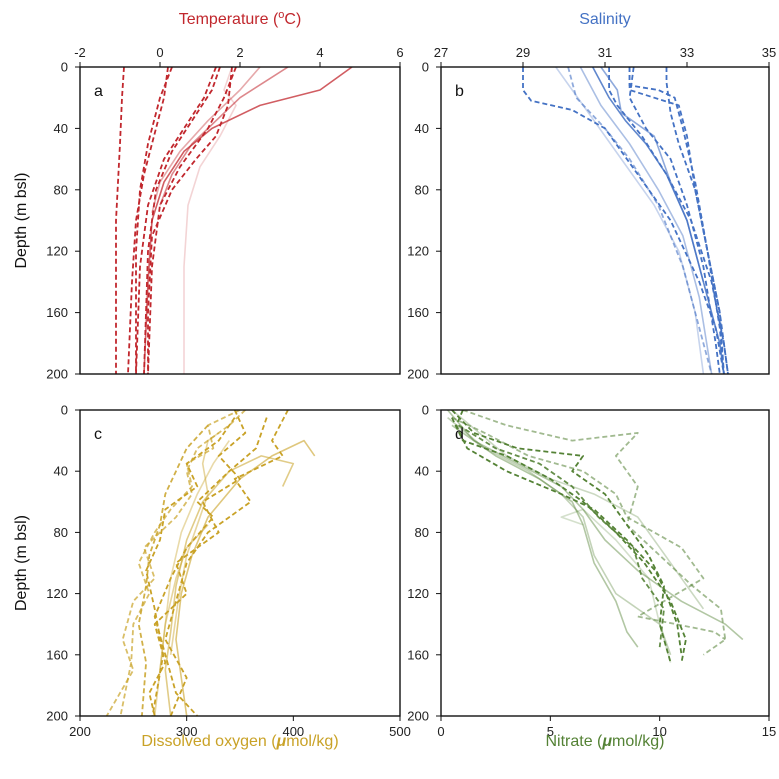 The width and height of the screenshot is (779, 779). Describe the element at coordinates (605, 52) in the screenshot. I see `x-tick-label: 31` at that location.